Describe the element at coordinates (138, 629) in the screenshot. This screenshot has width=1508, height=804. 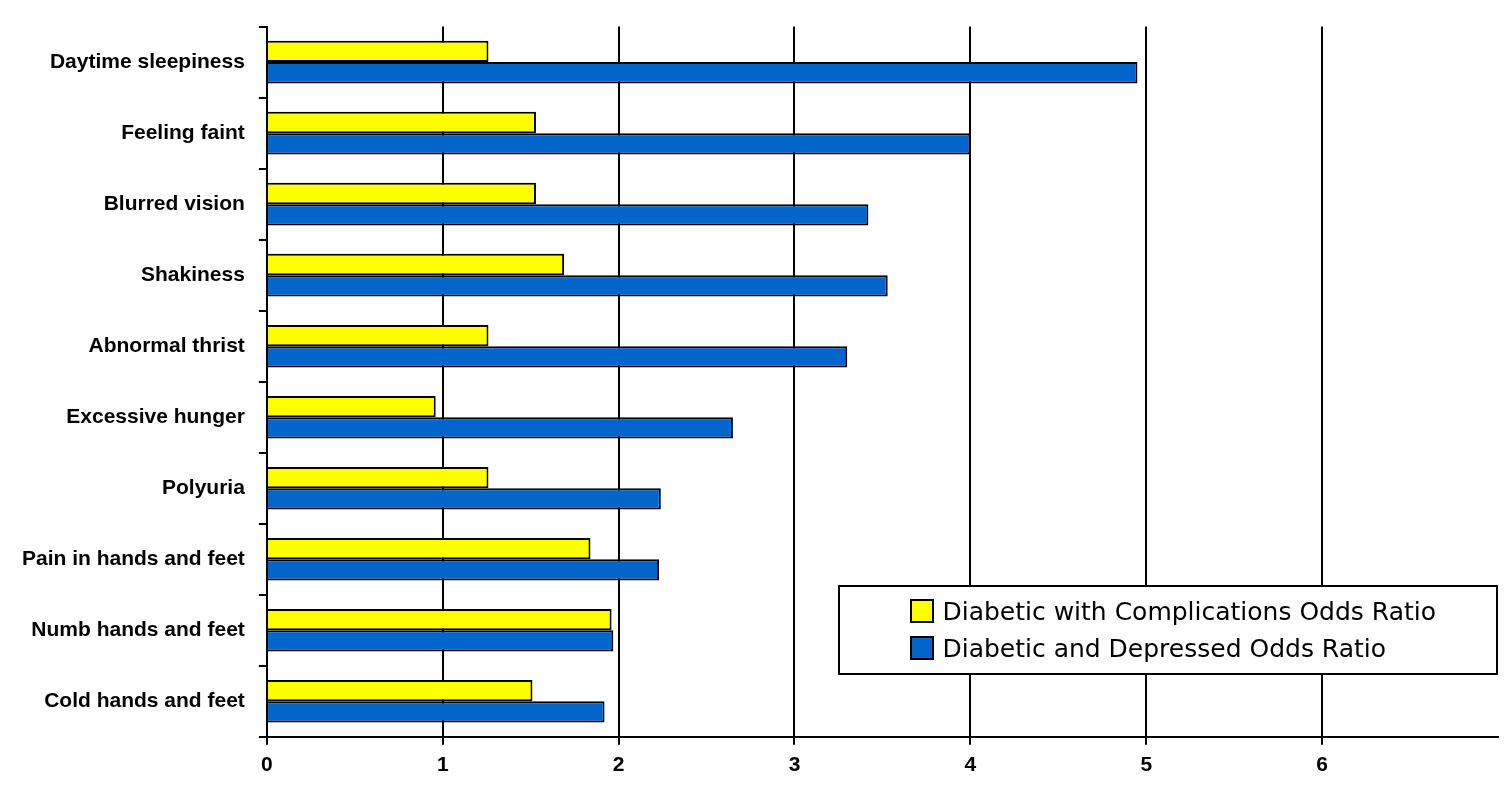
I see `y-tick-label: Numb hands and feet` at that location.